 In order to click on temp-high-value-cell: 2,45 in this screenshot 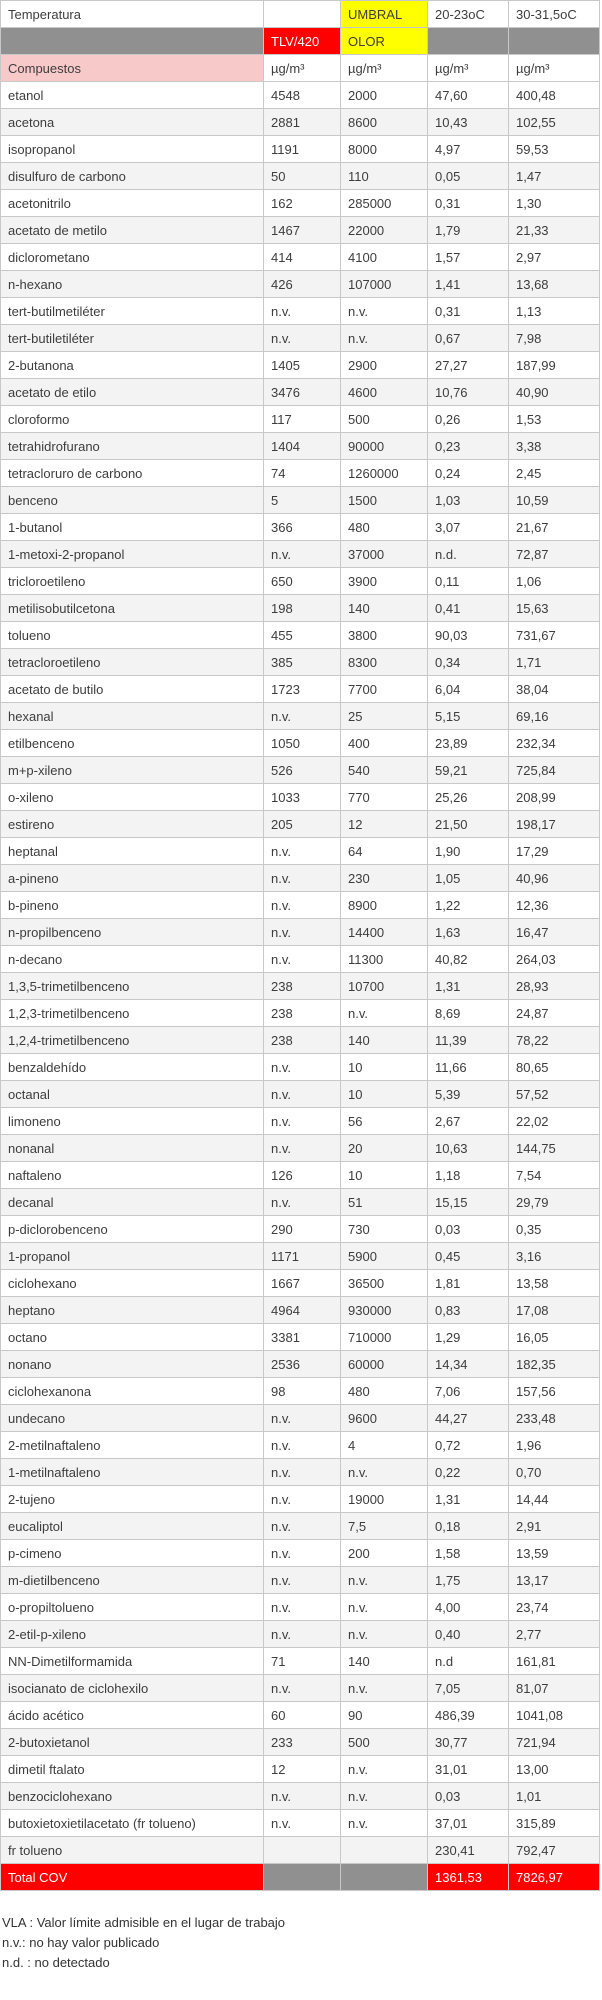, I will do `click(554, 473)`.